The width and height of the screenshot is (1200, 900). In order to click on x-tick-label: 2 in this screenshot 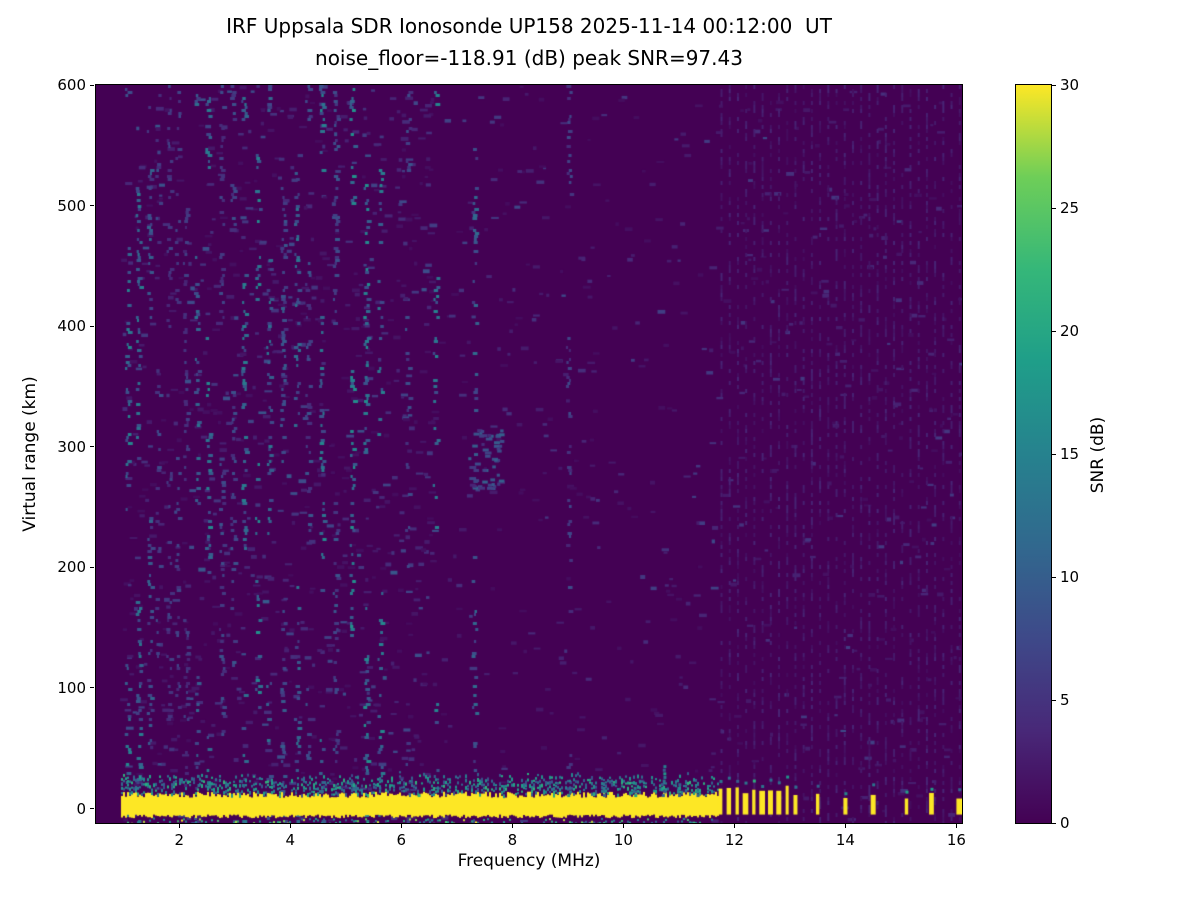, I will do `click(179, 840)`.